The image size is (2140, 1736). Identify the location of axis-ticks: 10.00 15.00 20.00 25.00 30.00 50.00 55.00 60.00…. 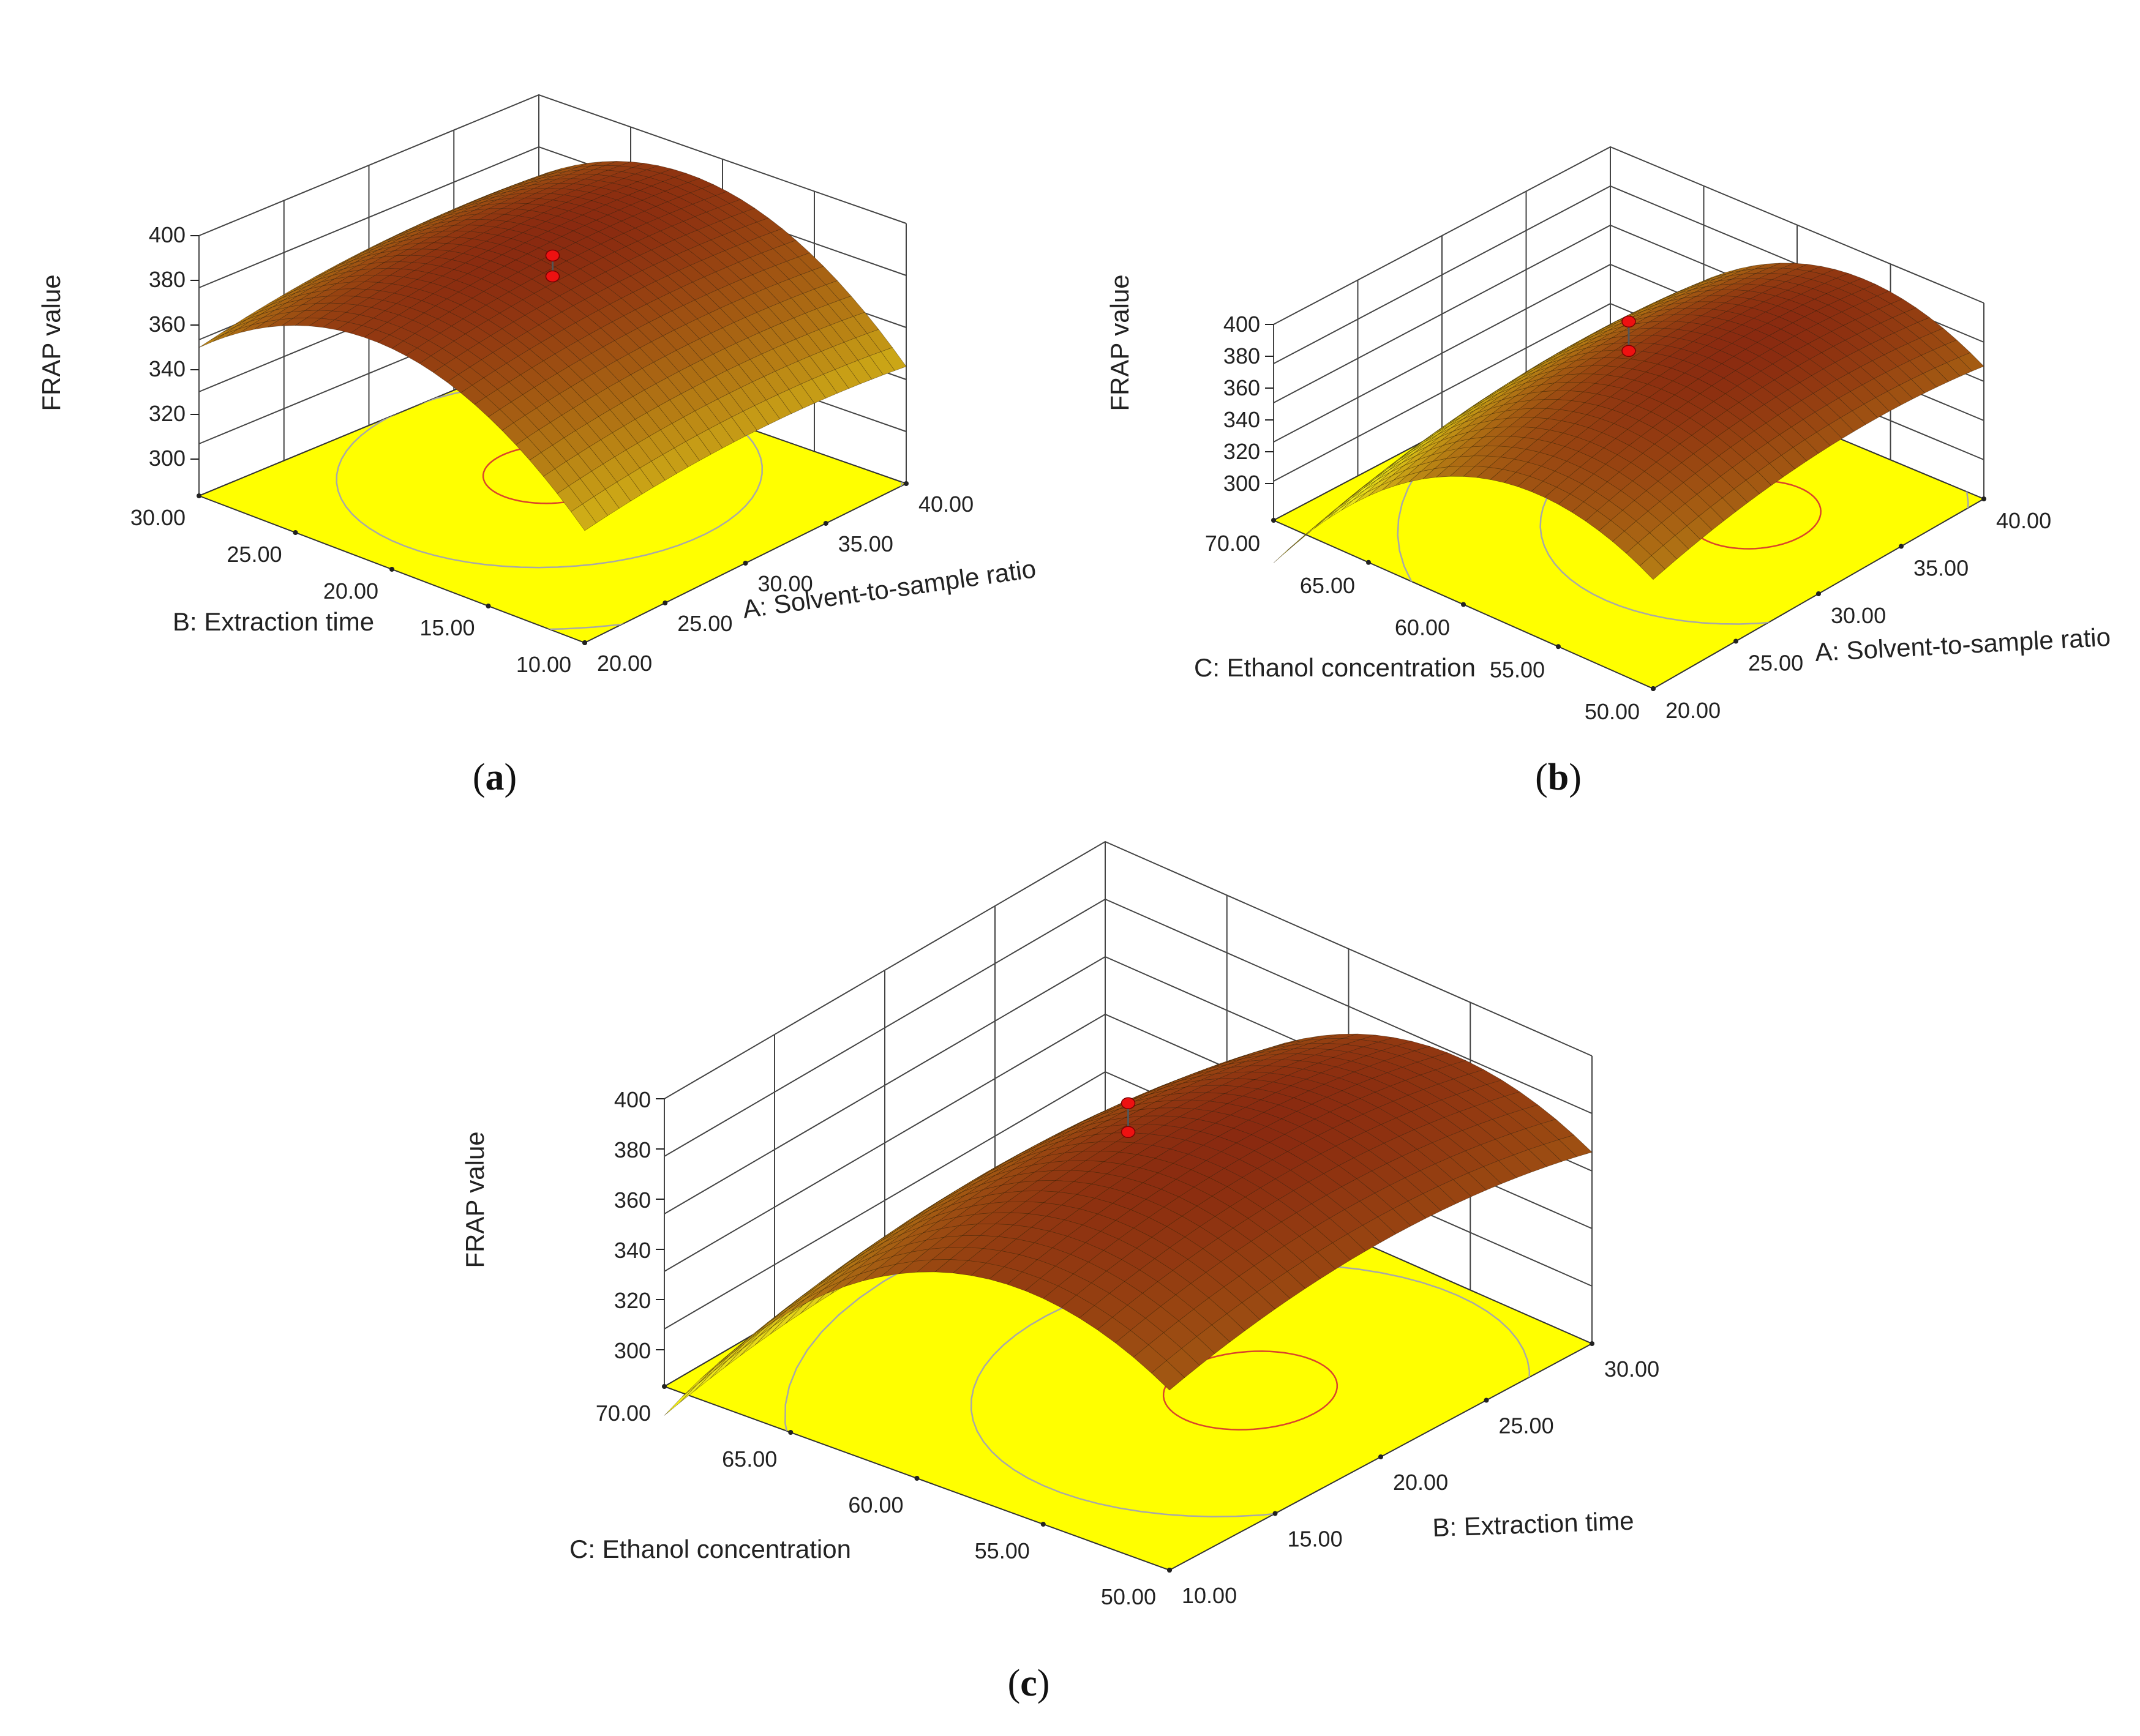
(1127, 1348).